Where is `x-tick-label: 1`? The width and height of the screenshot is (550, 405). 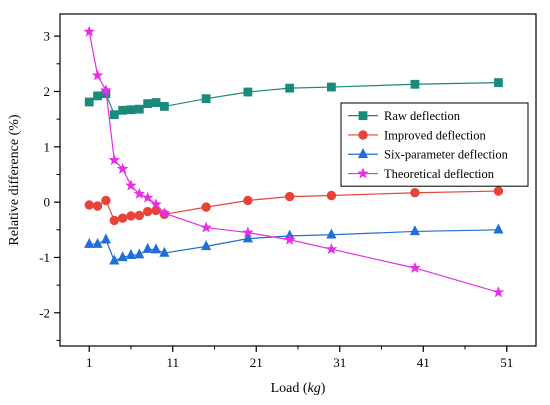
x-tick-label: 1 is located at coordinates (89, 362).